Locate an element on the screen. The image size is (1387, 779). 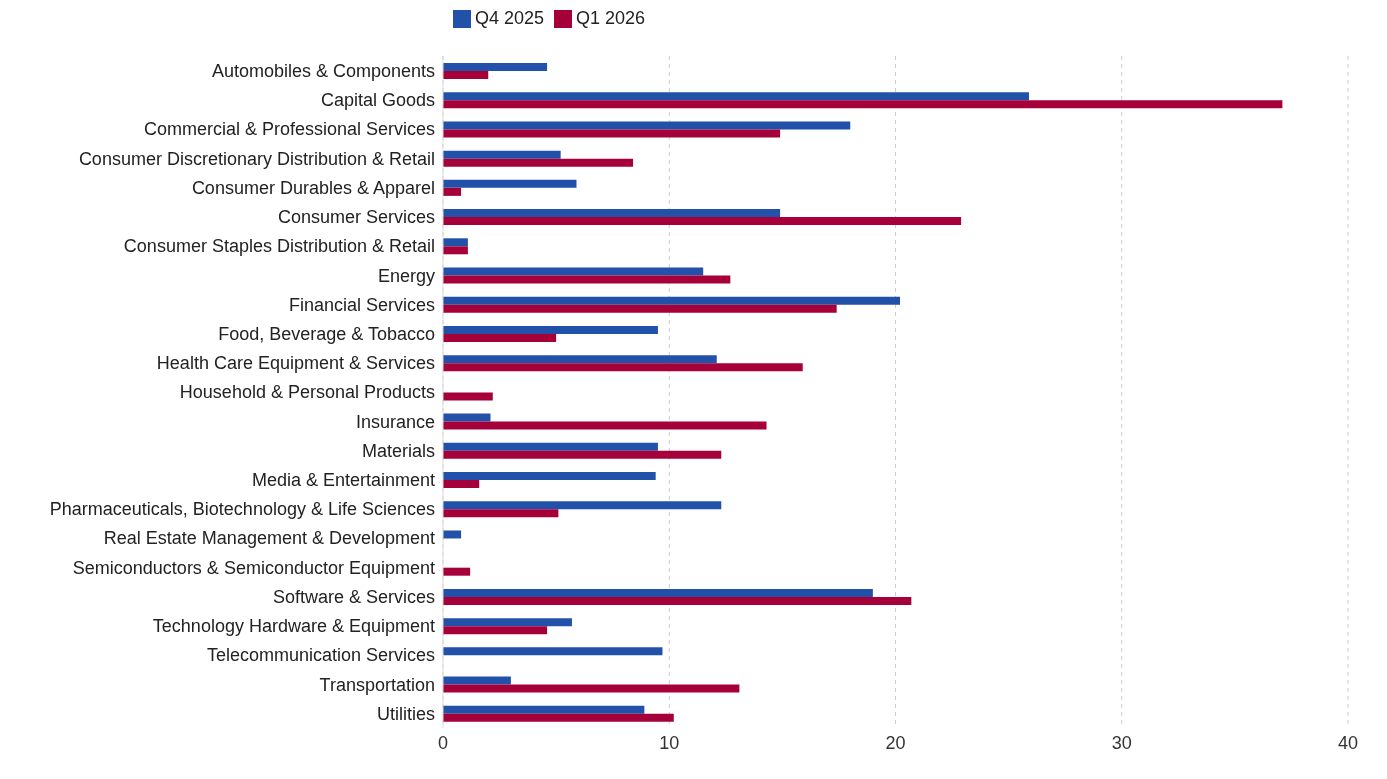
y-tick-label: Consumer Durables & Apparel is located at coordinates (313, 187).